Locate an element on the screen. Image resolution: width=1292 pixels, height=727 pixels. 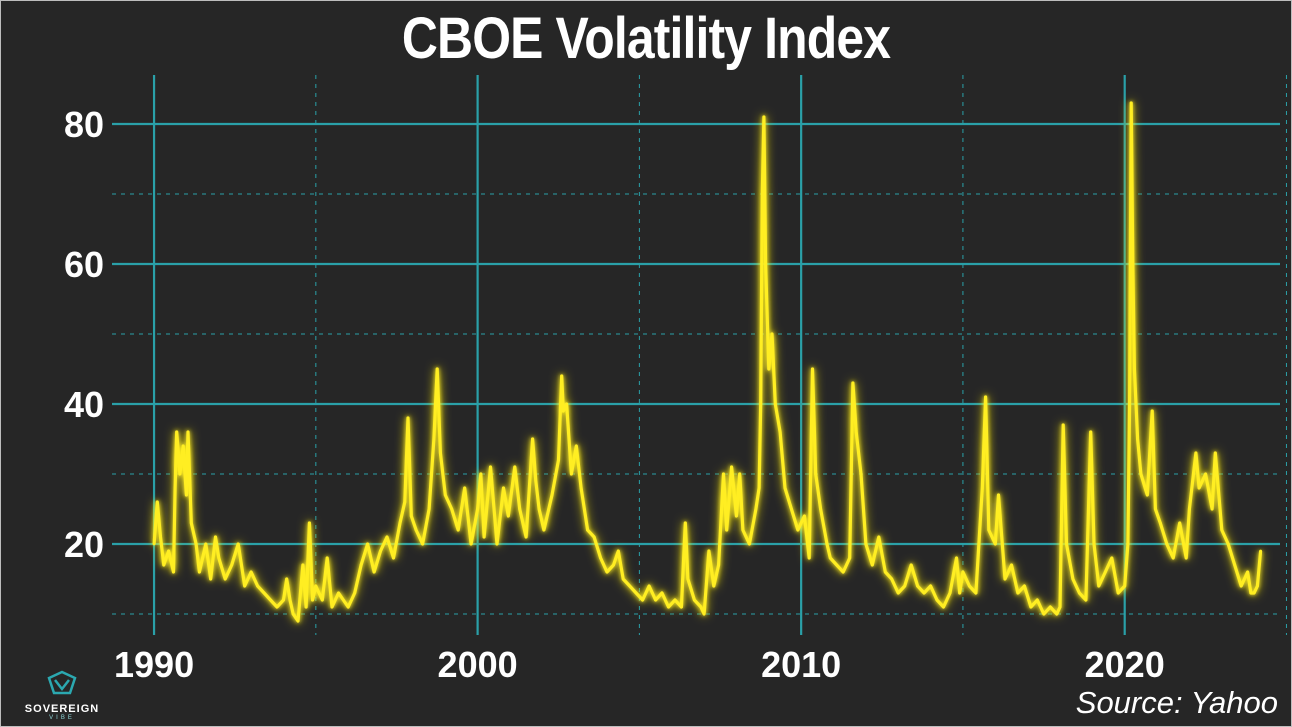
y-tick-label: 40 is located at coordinates (84, 404).